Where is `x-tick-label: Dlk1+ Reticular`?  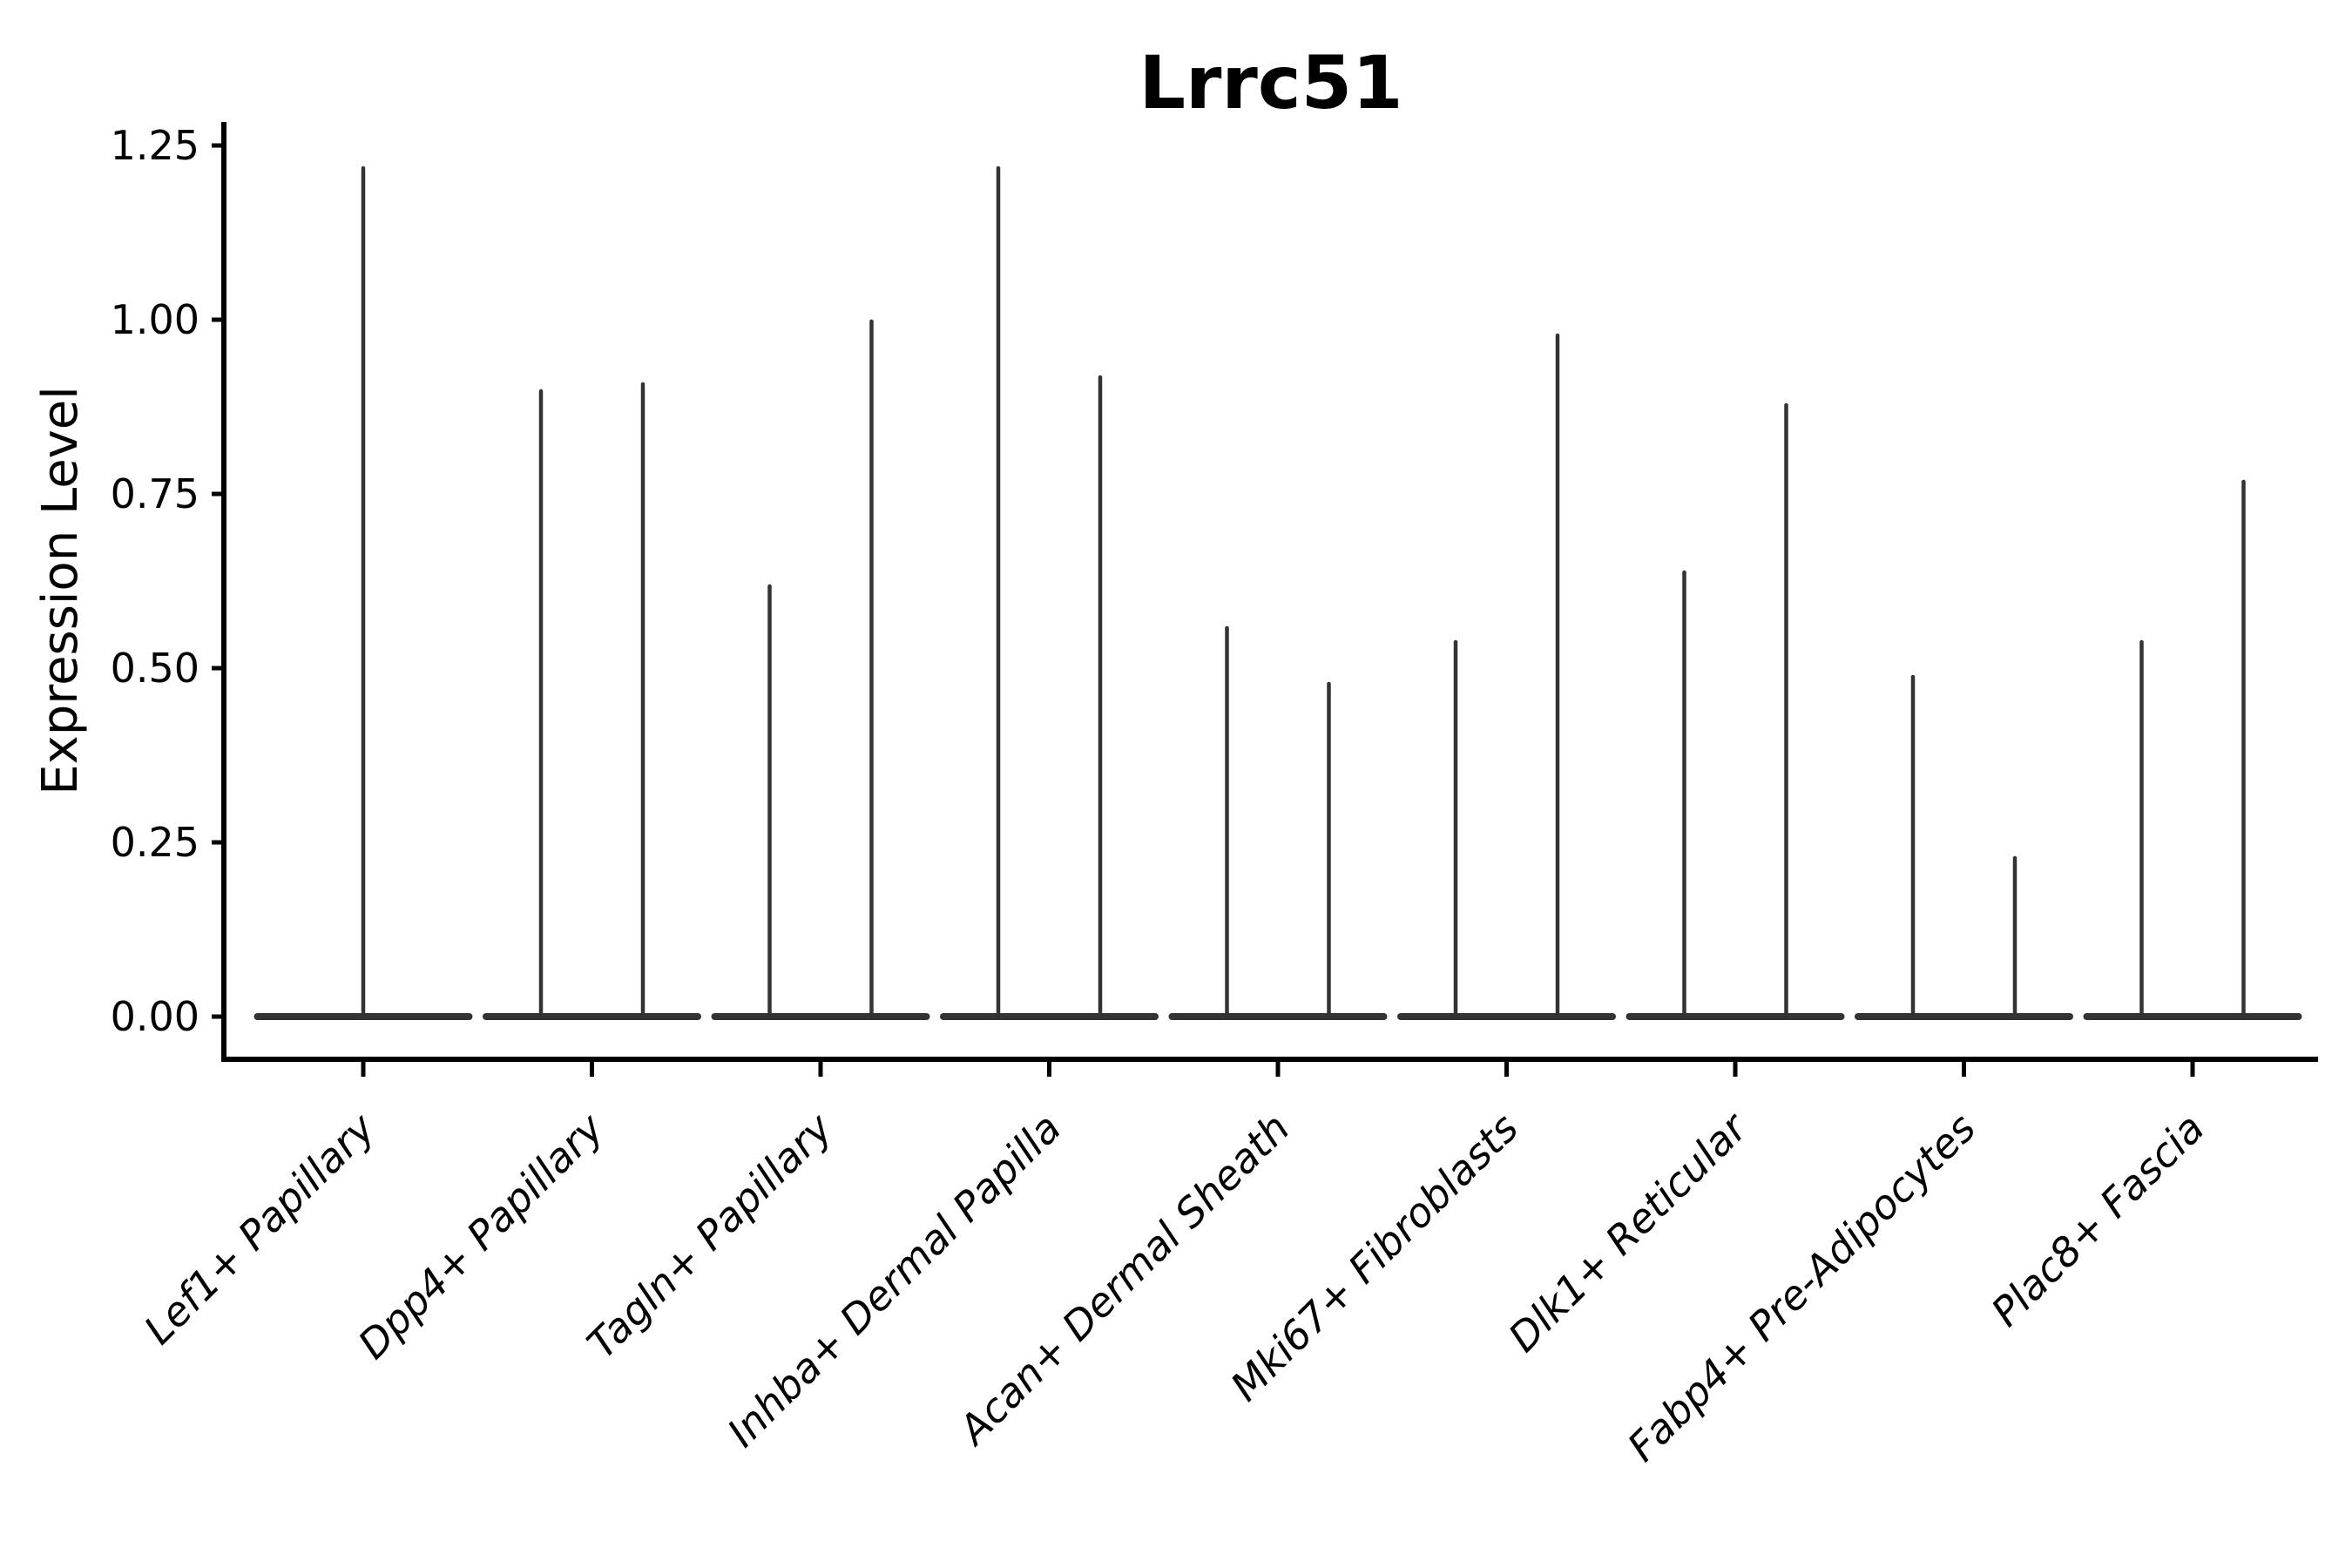
x-tick-label: Dlk1+ Reticular is located at coordinates (1628, 1231).